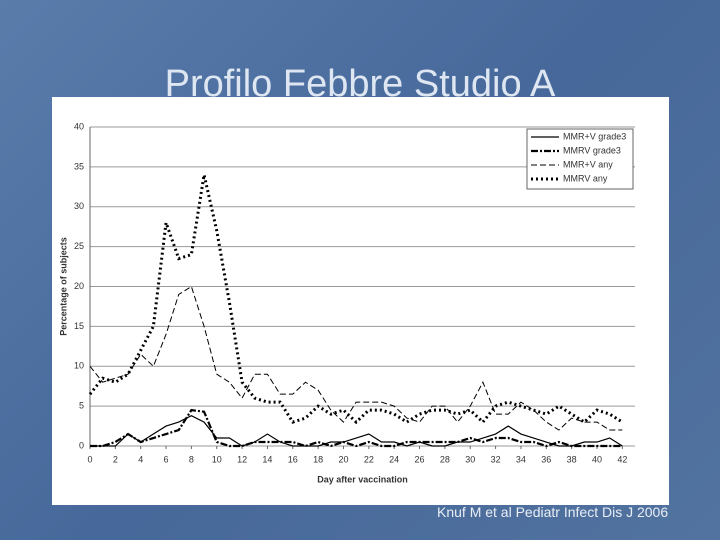  What do you see at coordinates (217, 459) in the screenshot?
I see `x-tick-label: 10` at bounding box center [217, 459].